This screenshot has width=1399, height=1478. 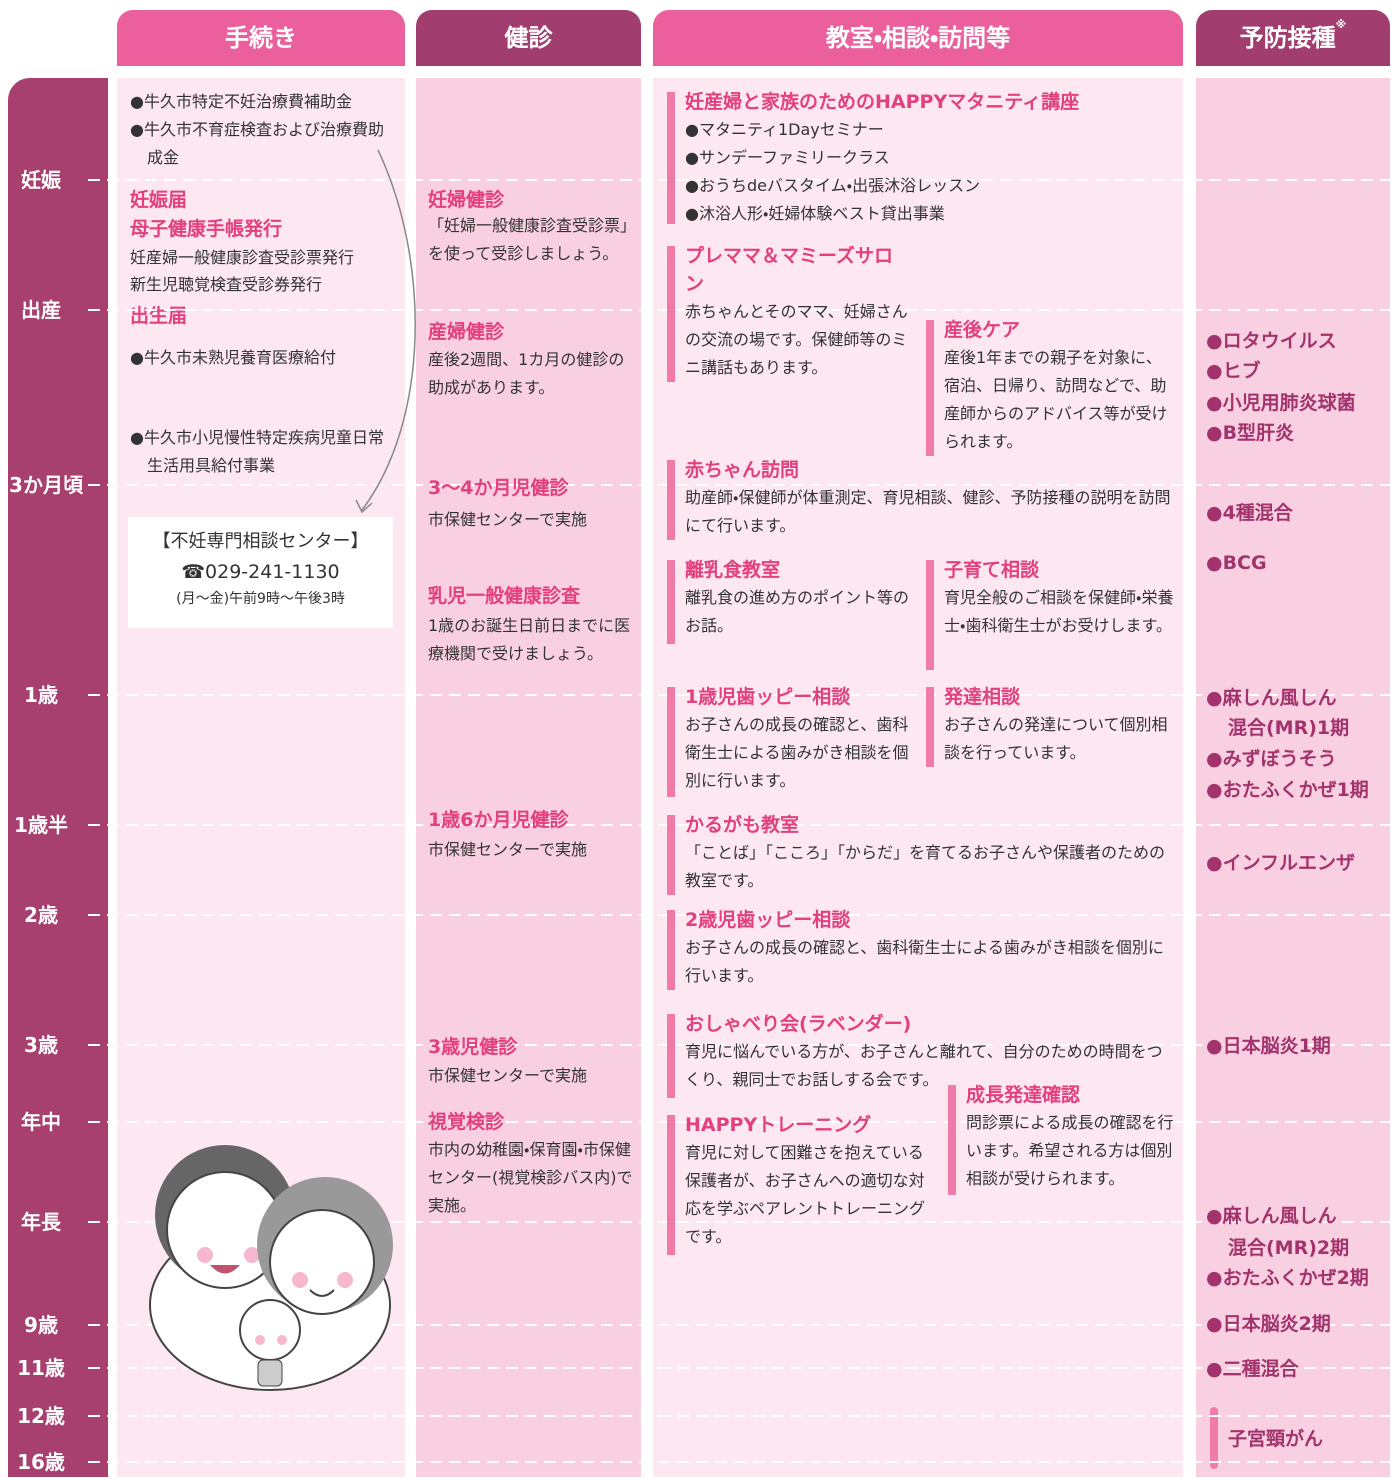 What do you see at coordinates (1059, 611) in the screenshot?
I see `class-text: 育児全般のご相談を保健師・栄養士・歯科衛生士がお受けします。` at bounding box center [1059, 611].